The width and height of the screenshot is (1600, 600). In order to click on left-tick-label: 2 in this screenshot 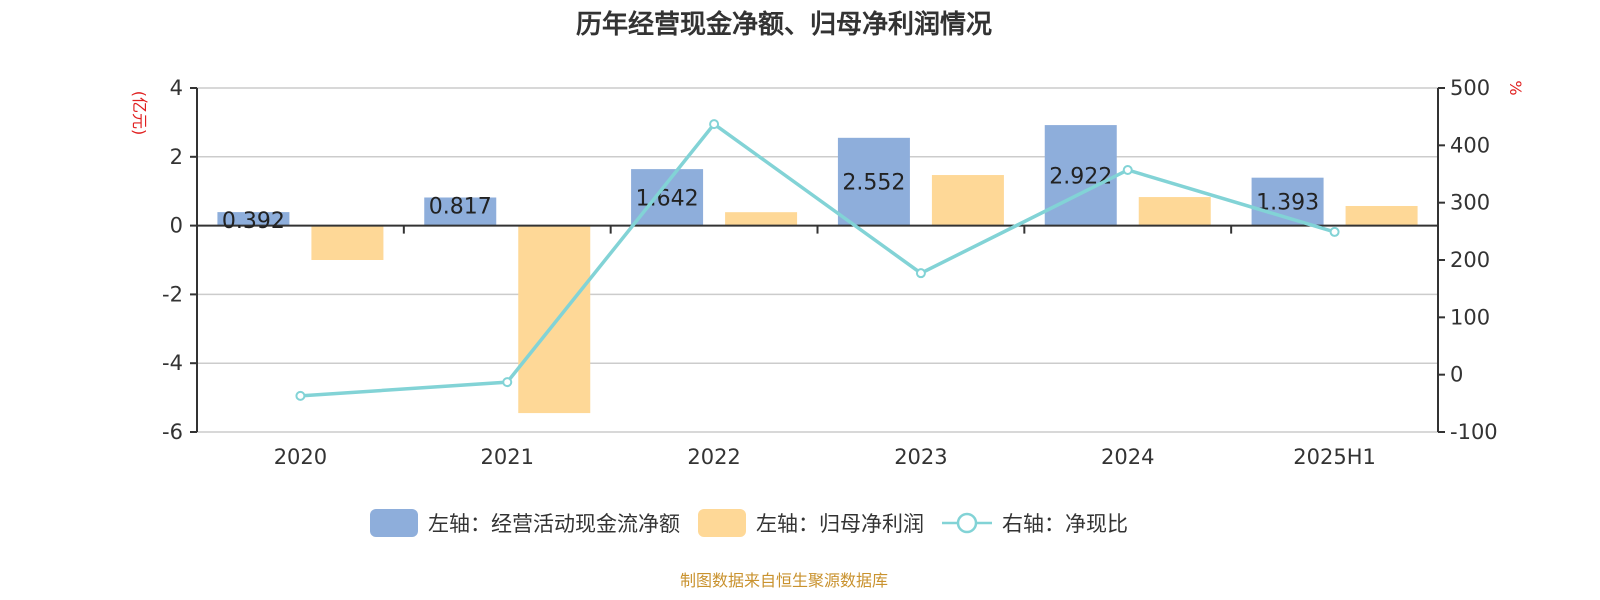, I will do `click(176, 157)`.